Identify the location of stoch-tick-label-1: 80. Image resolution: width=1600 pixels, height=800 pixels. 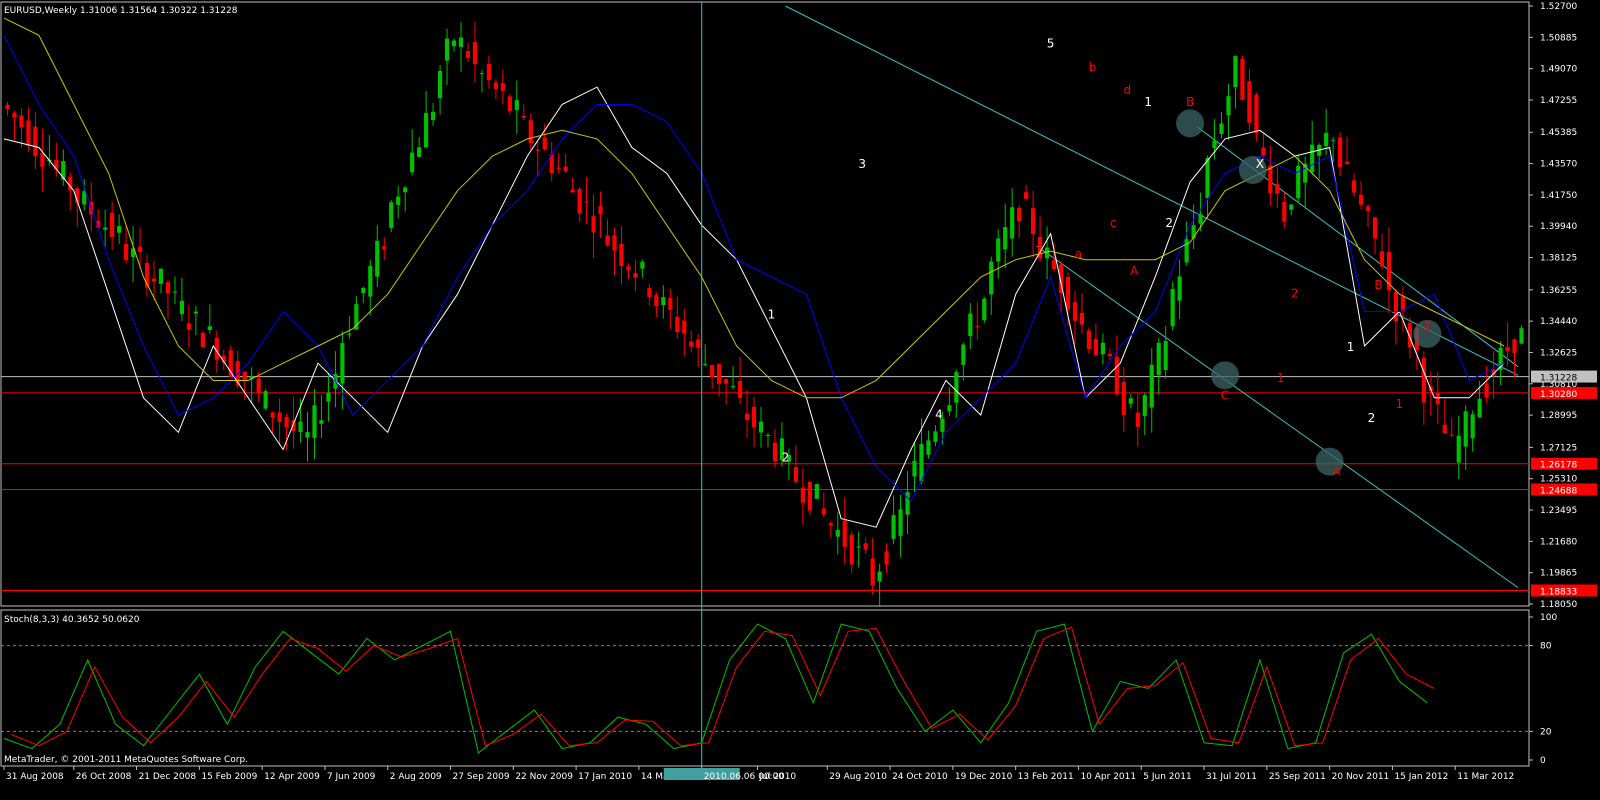
(1546, 647).